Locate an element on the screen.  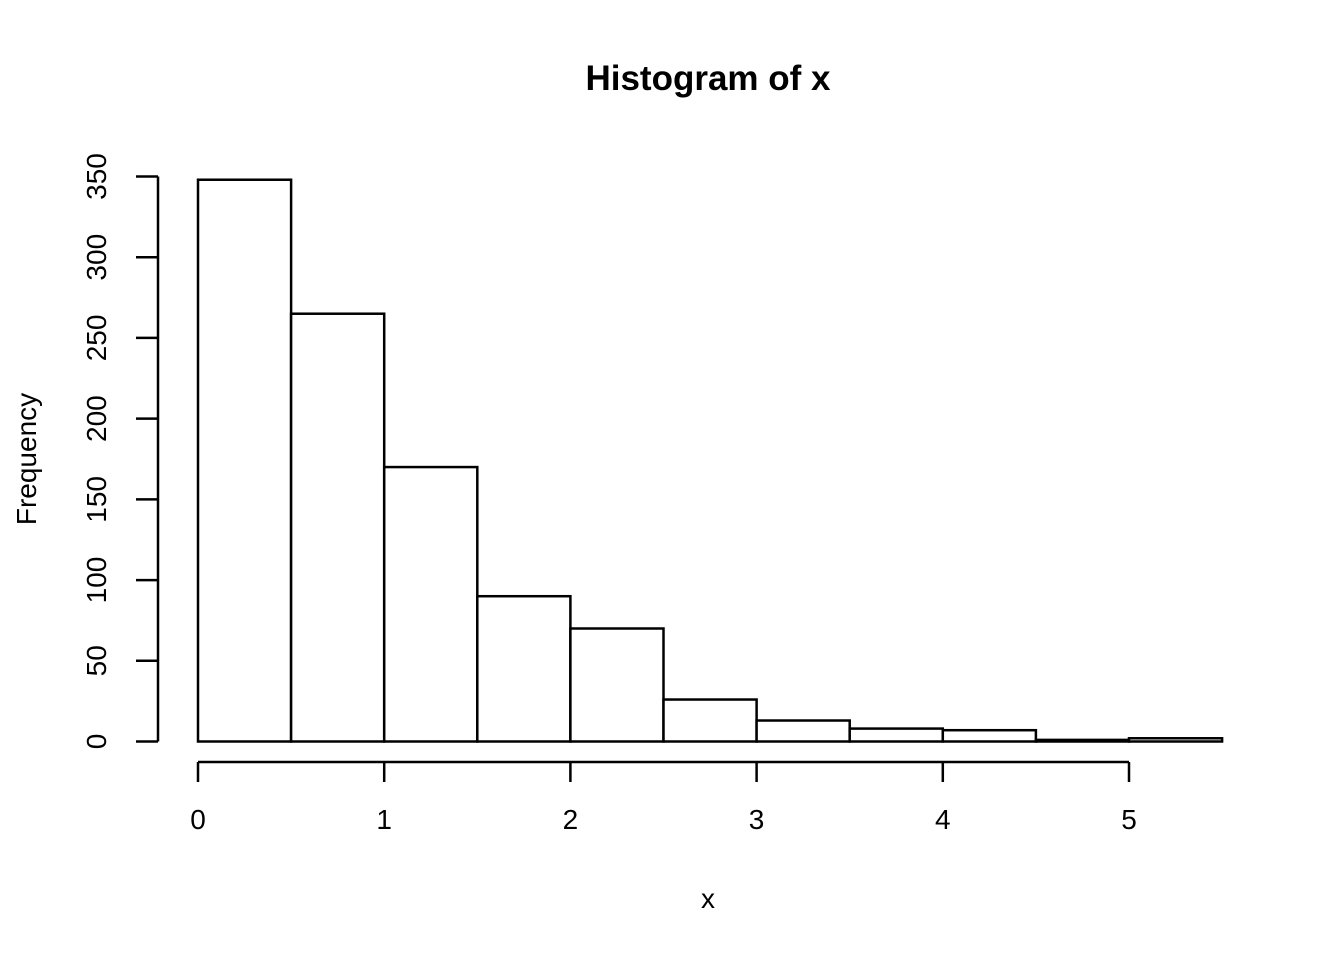
x-axis-tick-label: 1 is located at coordinates (384, 819).